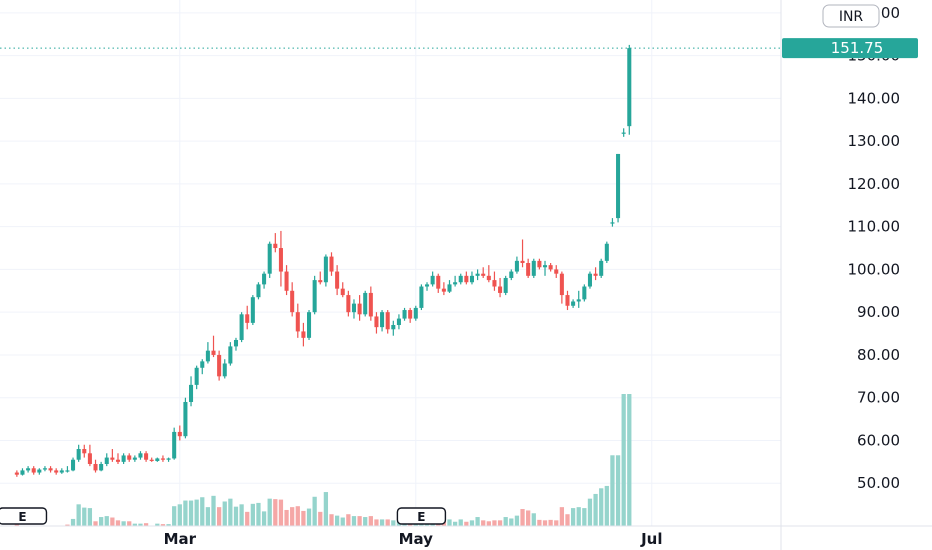  I want to click on earnings-marker-0: E, so click(24, 516).